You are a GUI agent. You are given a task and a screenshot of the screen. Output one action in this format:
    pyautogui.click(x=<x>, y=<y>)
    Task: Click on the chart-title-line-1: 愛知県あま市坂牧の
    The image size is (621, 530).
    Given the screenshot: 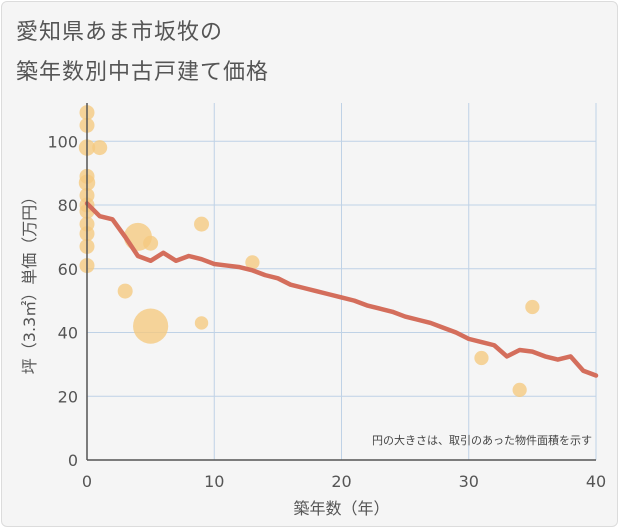 What is the action you would take?
    pyautogui.click(x=120, y=32)
    